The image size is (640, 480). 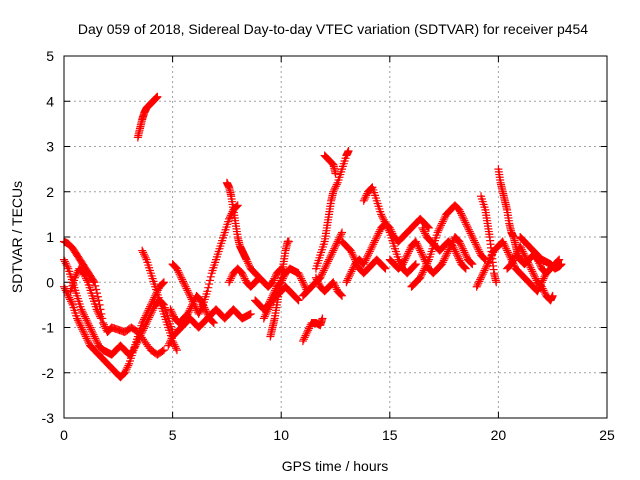 I want to click on series-s5, so click(x=147, y=117).